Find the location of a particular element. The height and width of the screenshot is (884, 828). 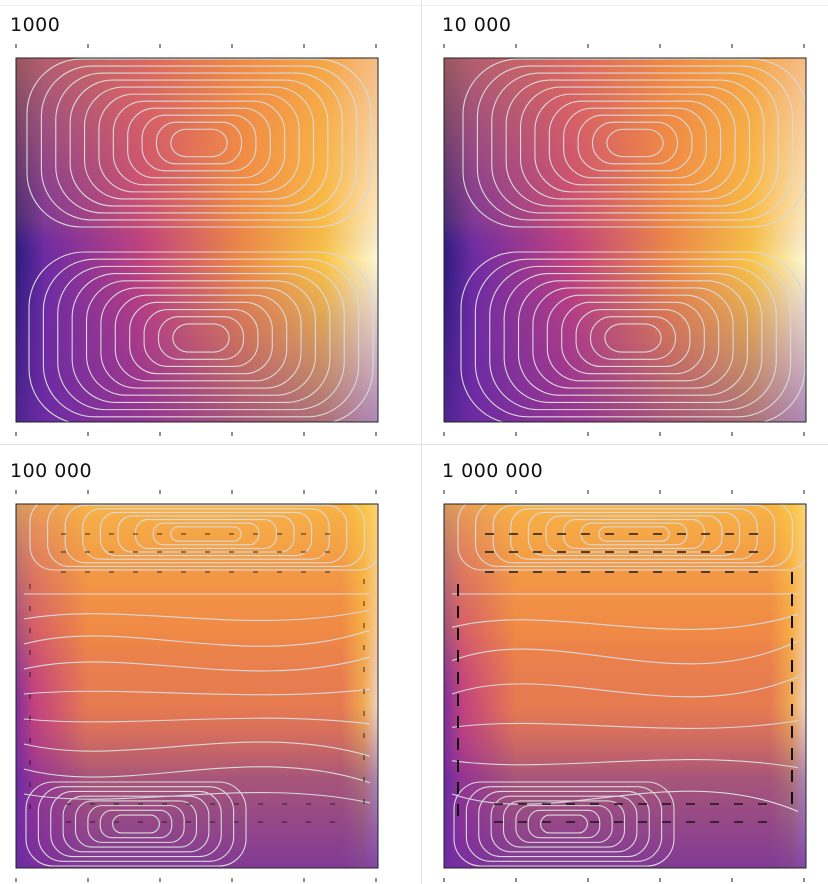

panel-title: 1 000 000 is located at coordinates (493, 471).